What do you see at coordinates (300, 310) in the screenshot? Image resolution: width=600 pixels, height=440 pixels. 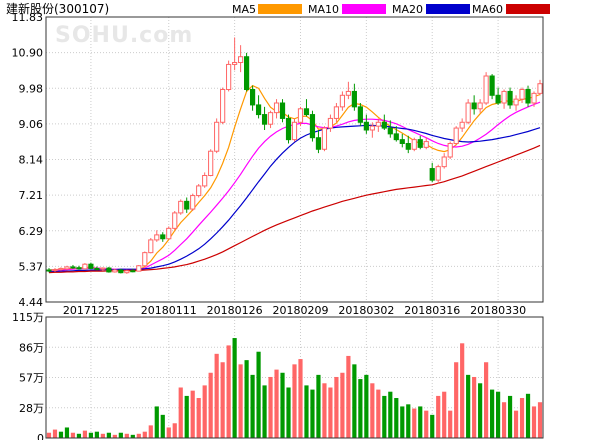 I see `price-x-tick-label: 20180209` at bounding box center [300, 310].